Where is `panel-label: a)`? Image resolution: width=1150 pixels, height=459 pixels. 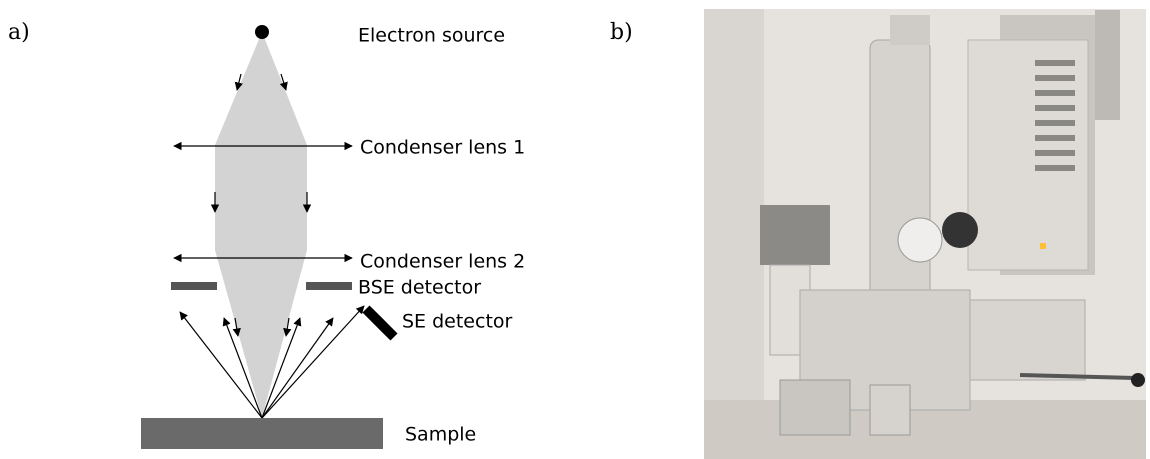 panel-label: a) is located at coordinates (19, 32).